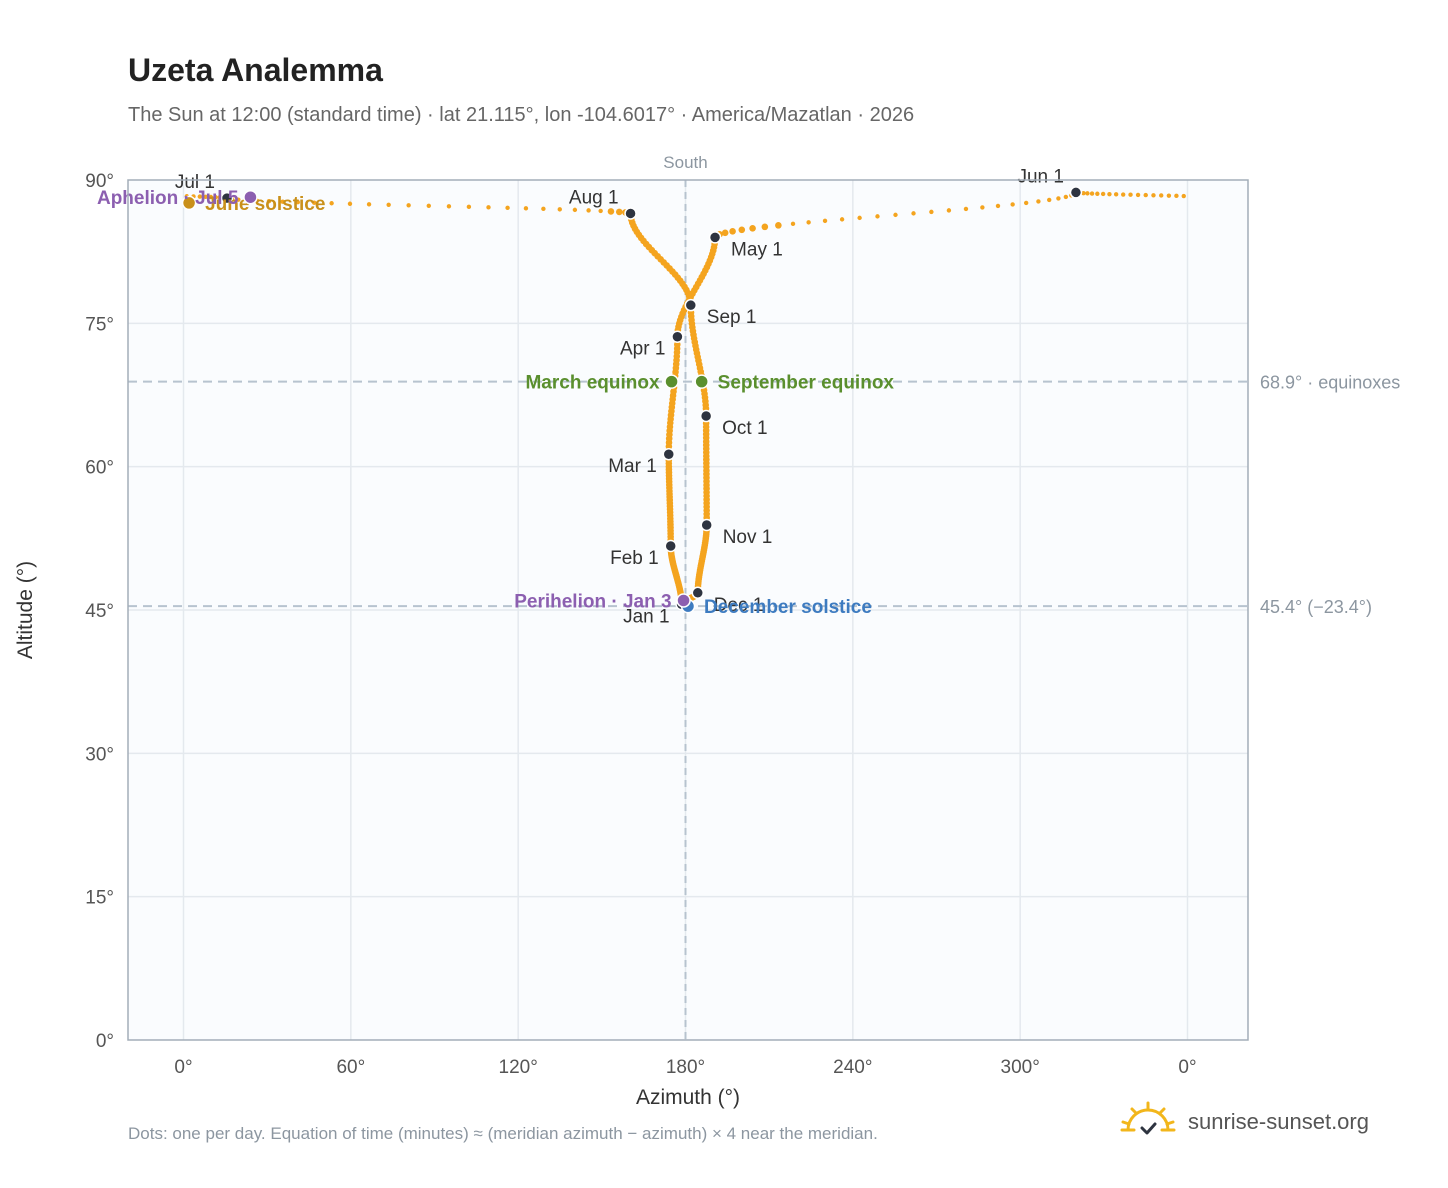 This screenshot has width=1448, height=1188. I want to click on month-label: Jun 1, so click(1040, 176).